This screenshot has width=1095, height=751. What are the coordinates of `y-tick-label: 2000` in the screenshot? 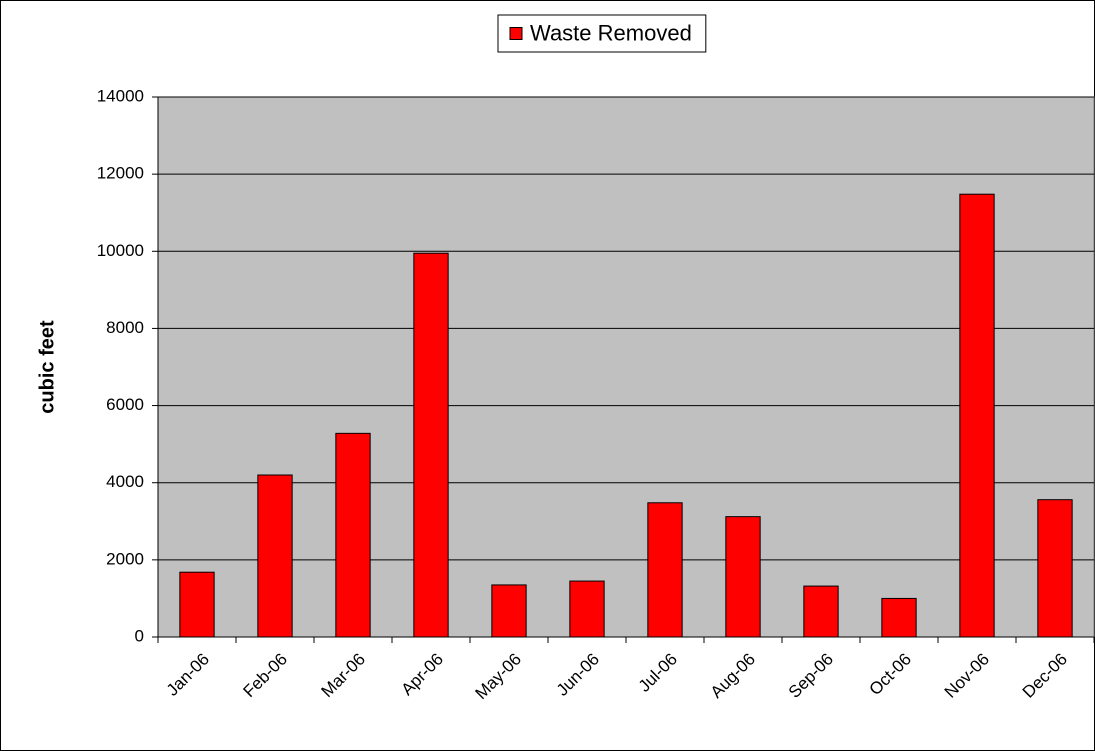 It's located at (125, 558).